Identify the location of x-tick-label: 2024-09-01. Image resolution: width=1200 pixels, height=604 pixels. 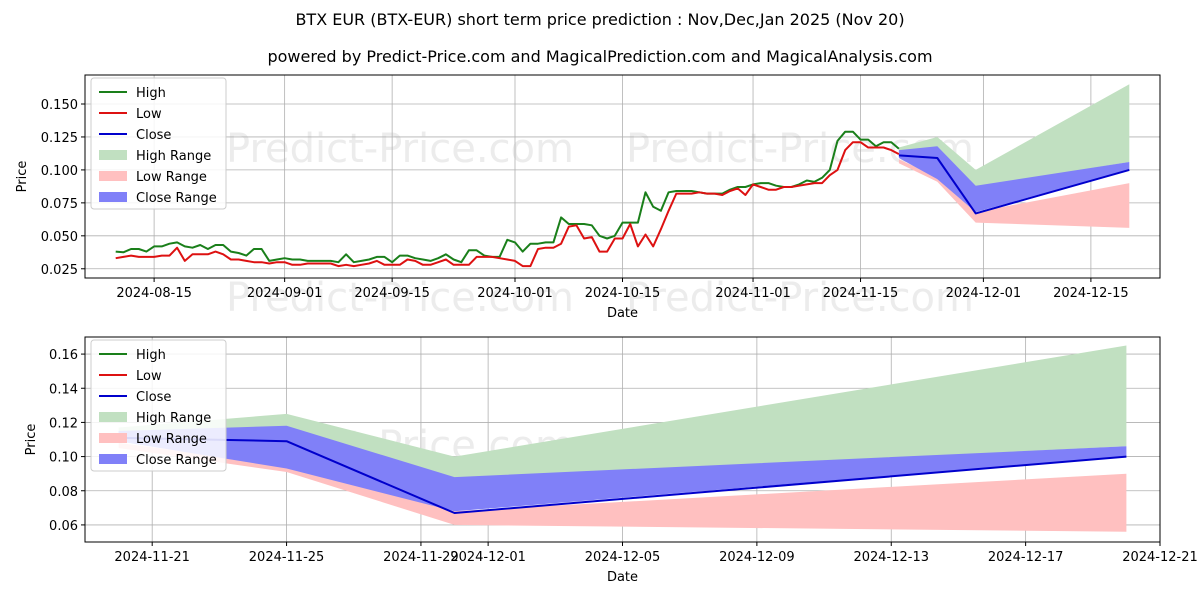
(285, 293).